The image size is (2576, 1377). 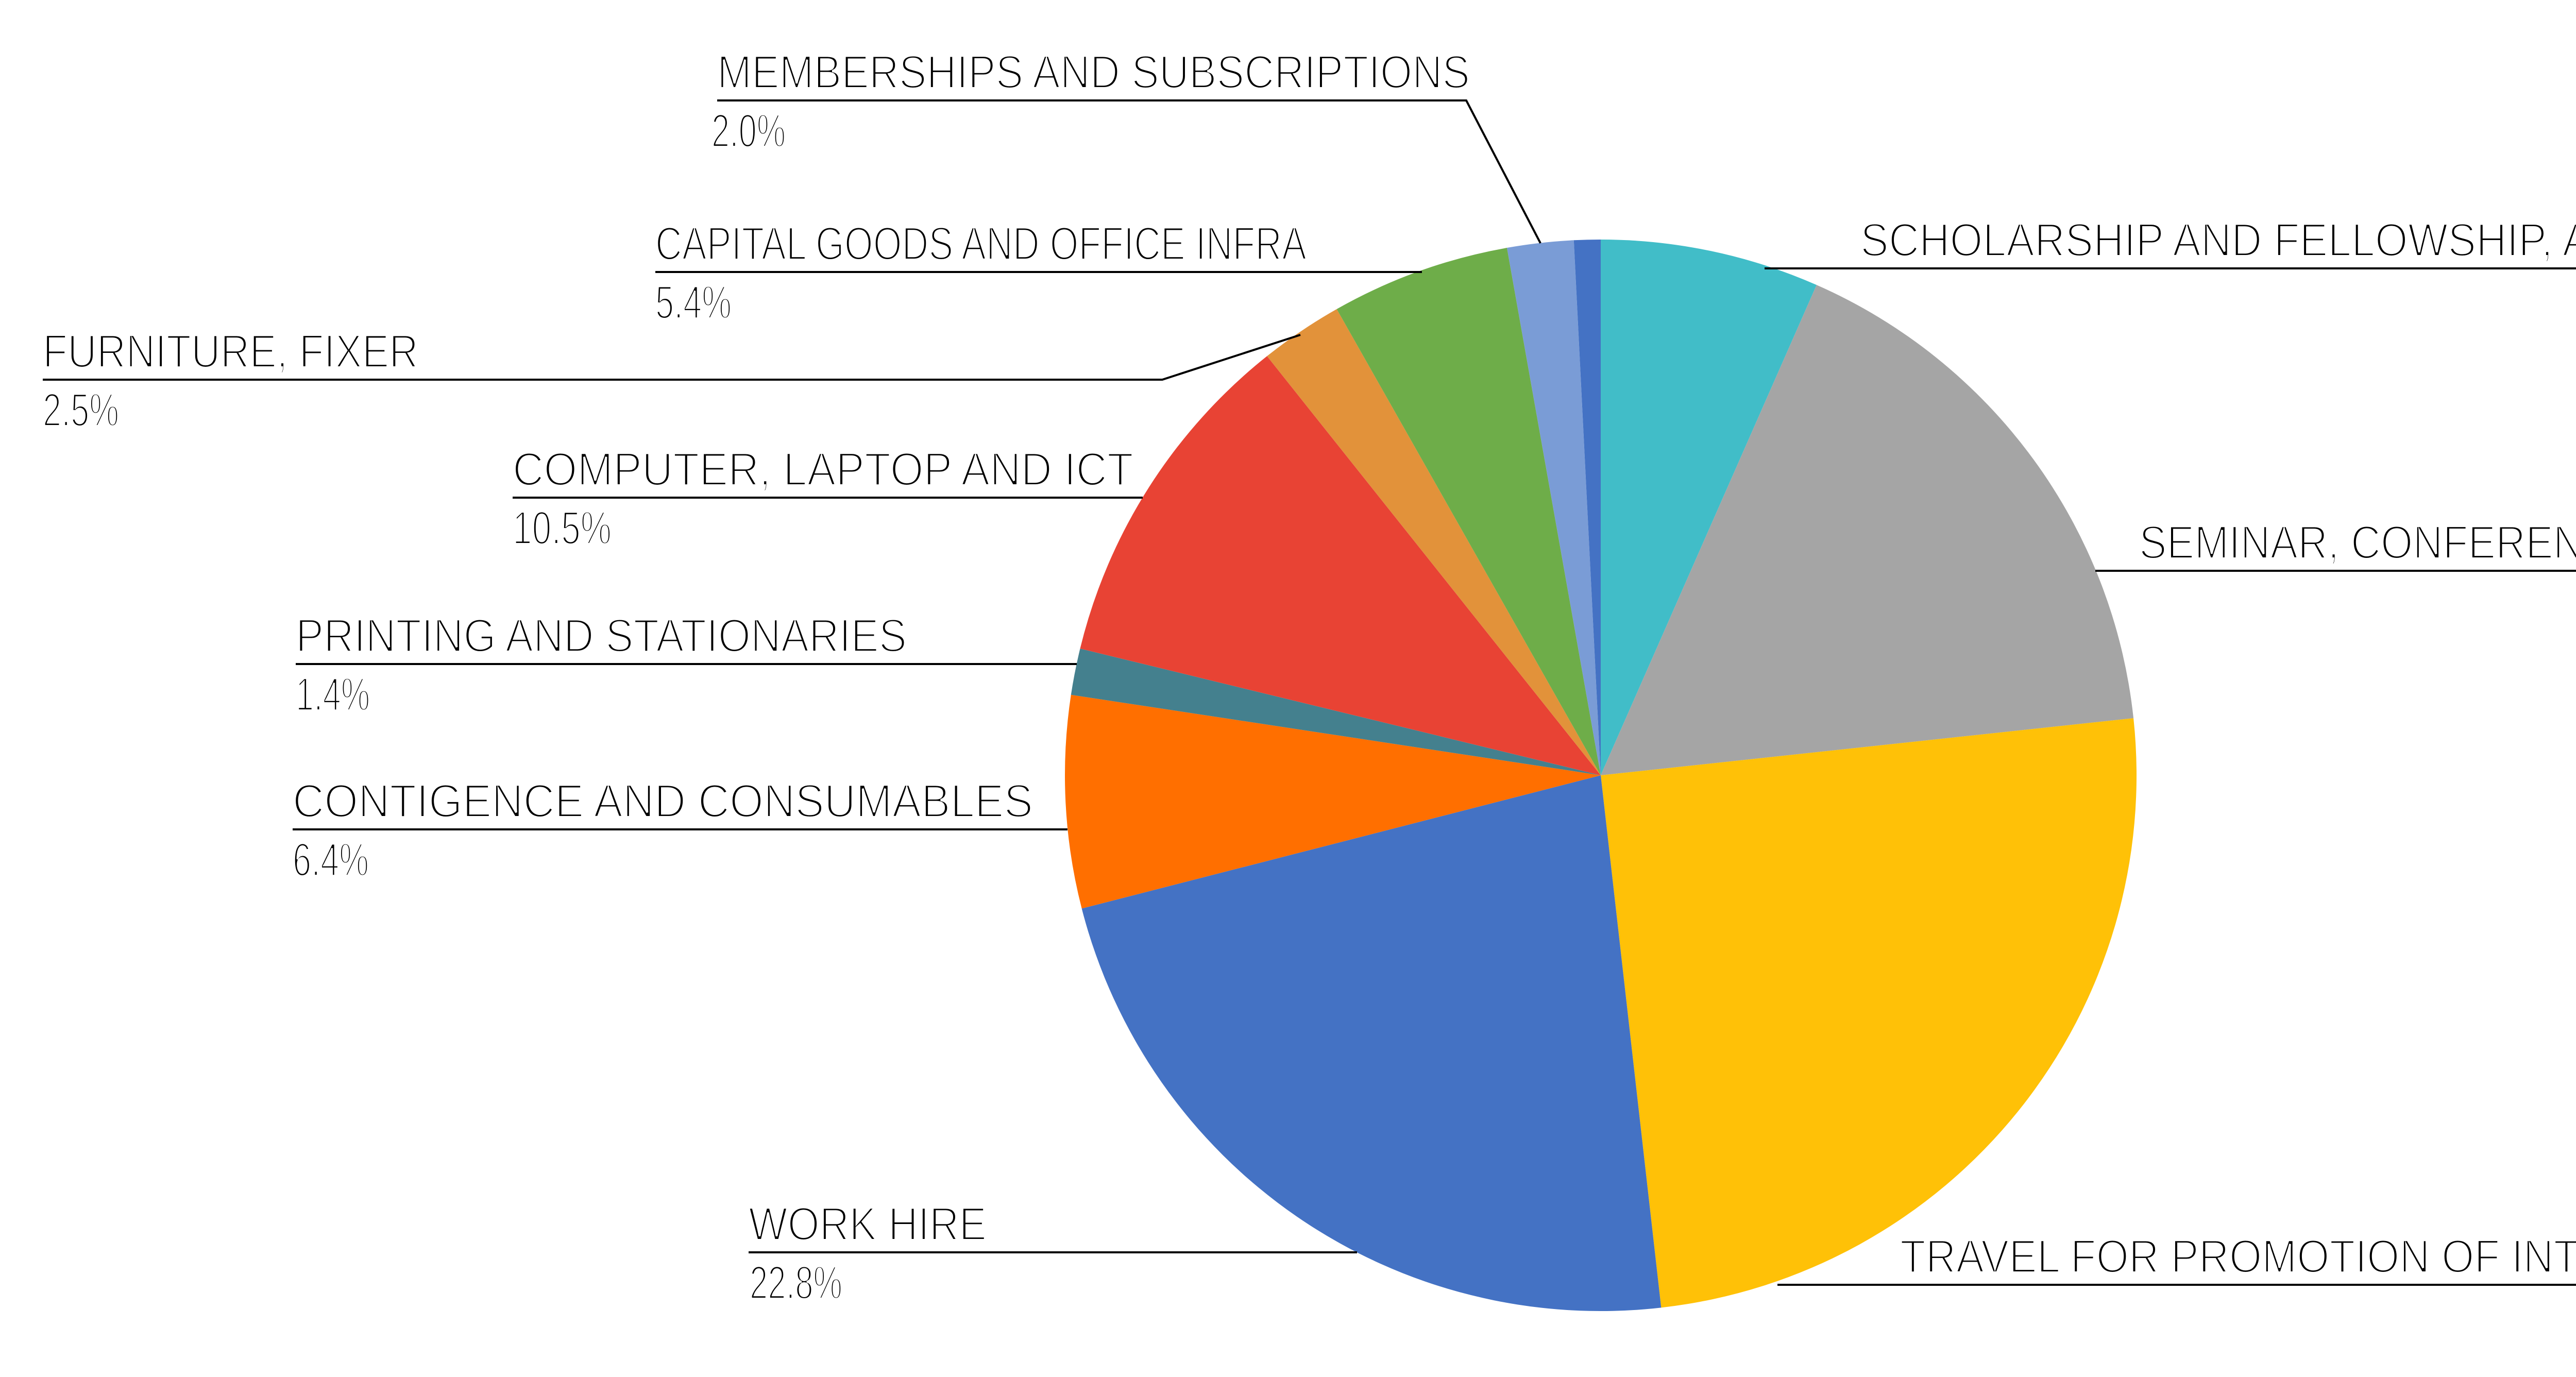 What do you see at coordinates (981, 244) in the screenshot?
I see `svg-text: CAPITAL GOODS AND OFFICE INFRA` at bounding box center [981, 244].